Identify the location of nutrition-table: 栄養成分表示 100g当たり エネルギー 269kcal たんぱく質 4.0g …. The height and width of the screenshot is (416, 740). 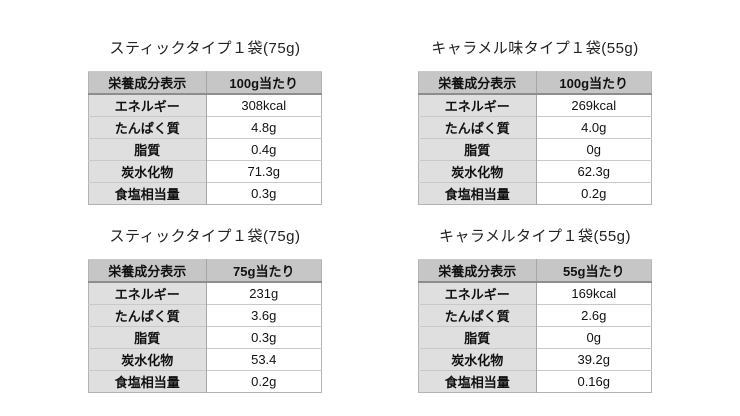
(535, 138).